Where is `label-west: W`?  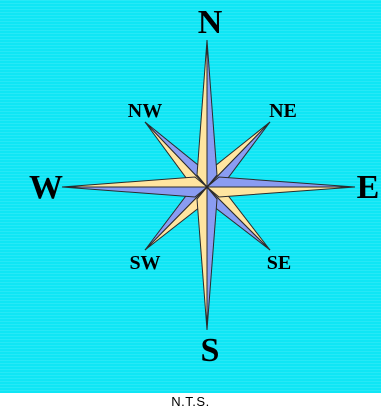
label-west: W is located at coordinates (46, 187).